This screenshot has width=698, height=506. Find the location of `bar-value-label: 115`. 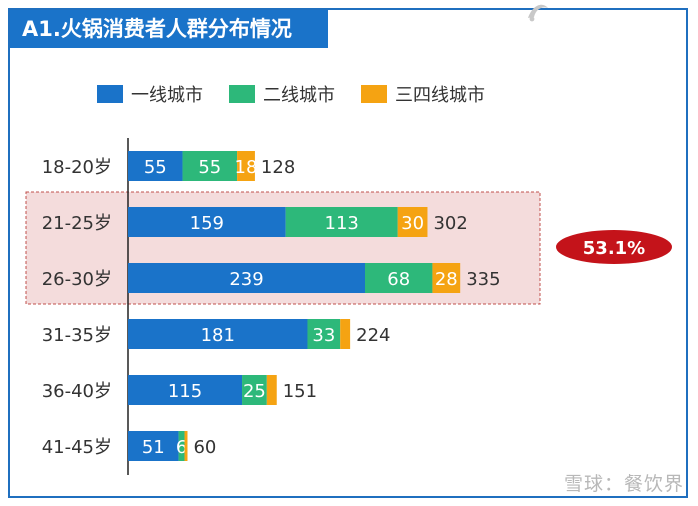

bar-value-label: 115 is located at coordinates (185, 391).